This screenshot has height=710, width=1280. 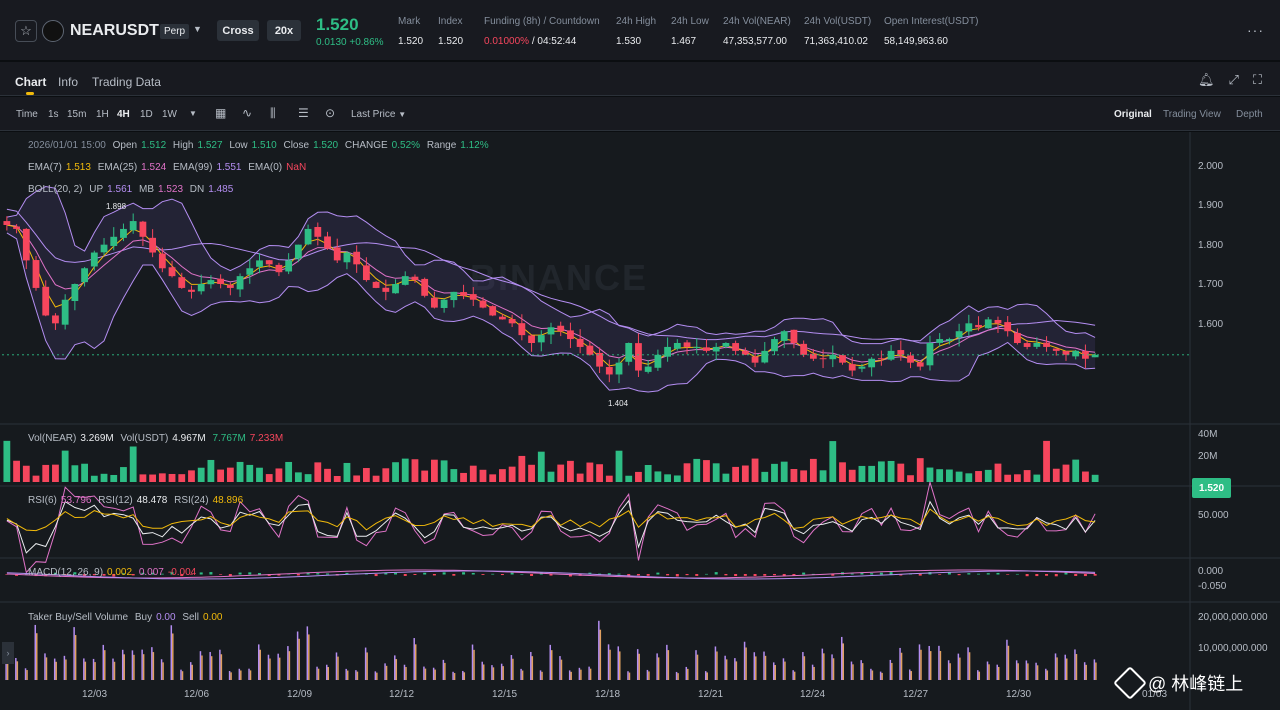 What do you see at coordinates (26, 31) in the screenshot?
I see `favorite-star-icon: ☆` at bounding box center [26, 31].